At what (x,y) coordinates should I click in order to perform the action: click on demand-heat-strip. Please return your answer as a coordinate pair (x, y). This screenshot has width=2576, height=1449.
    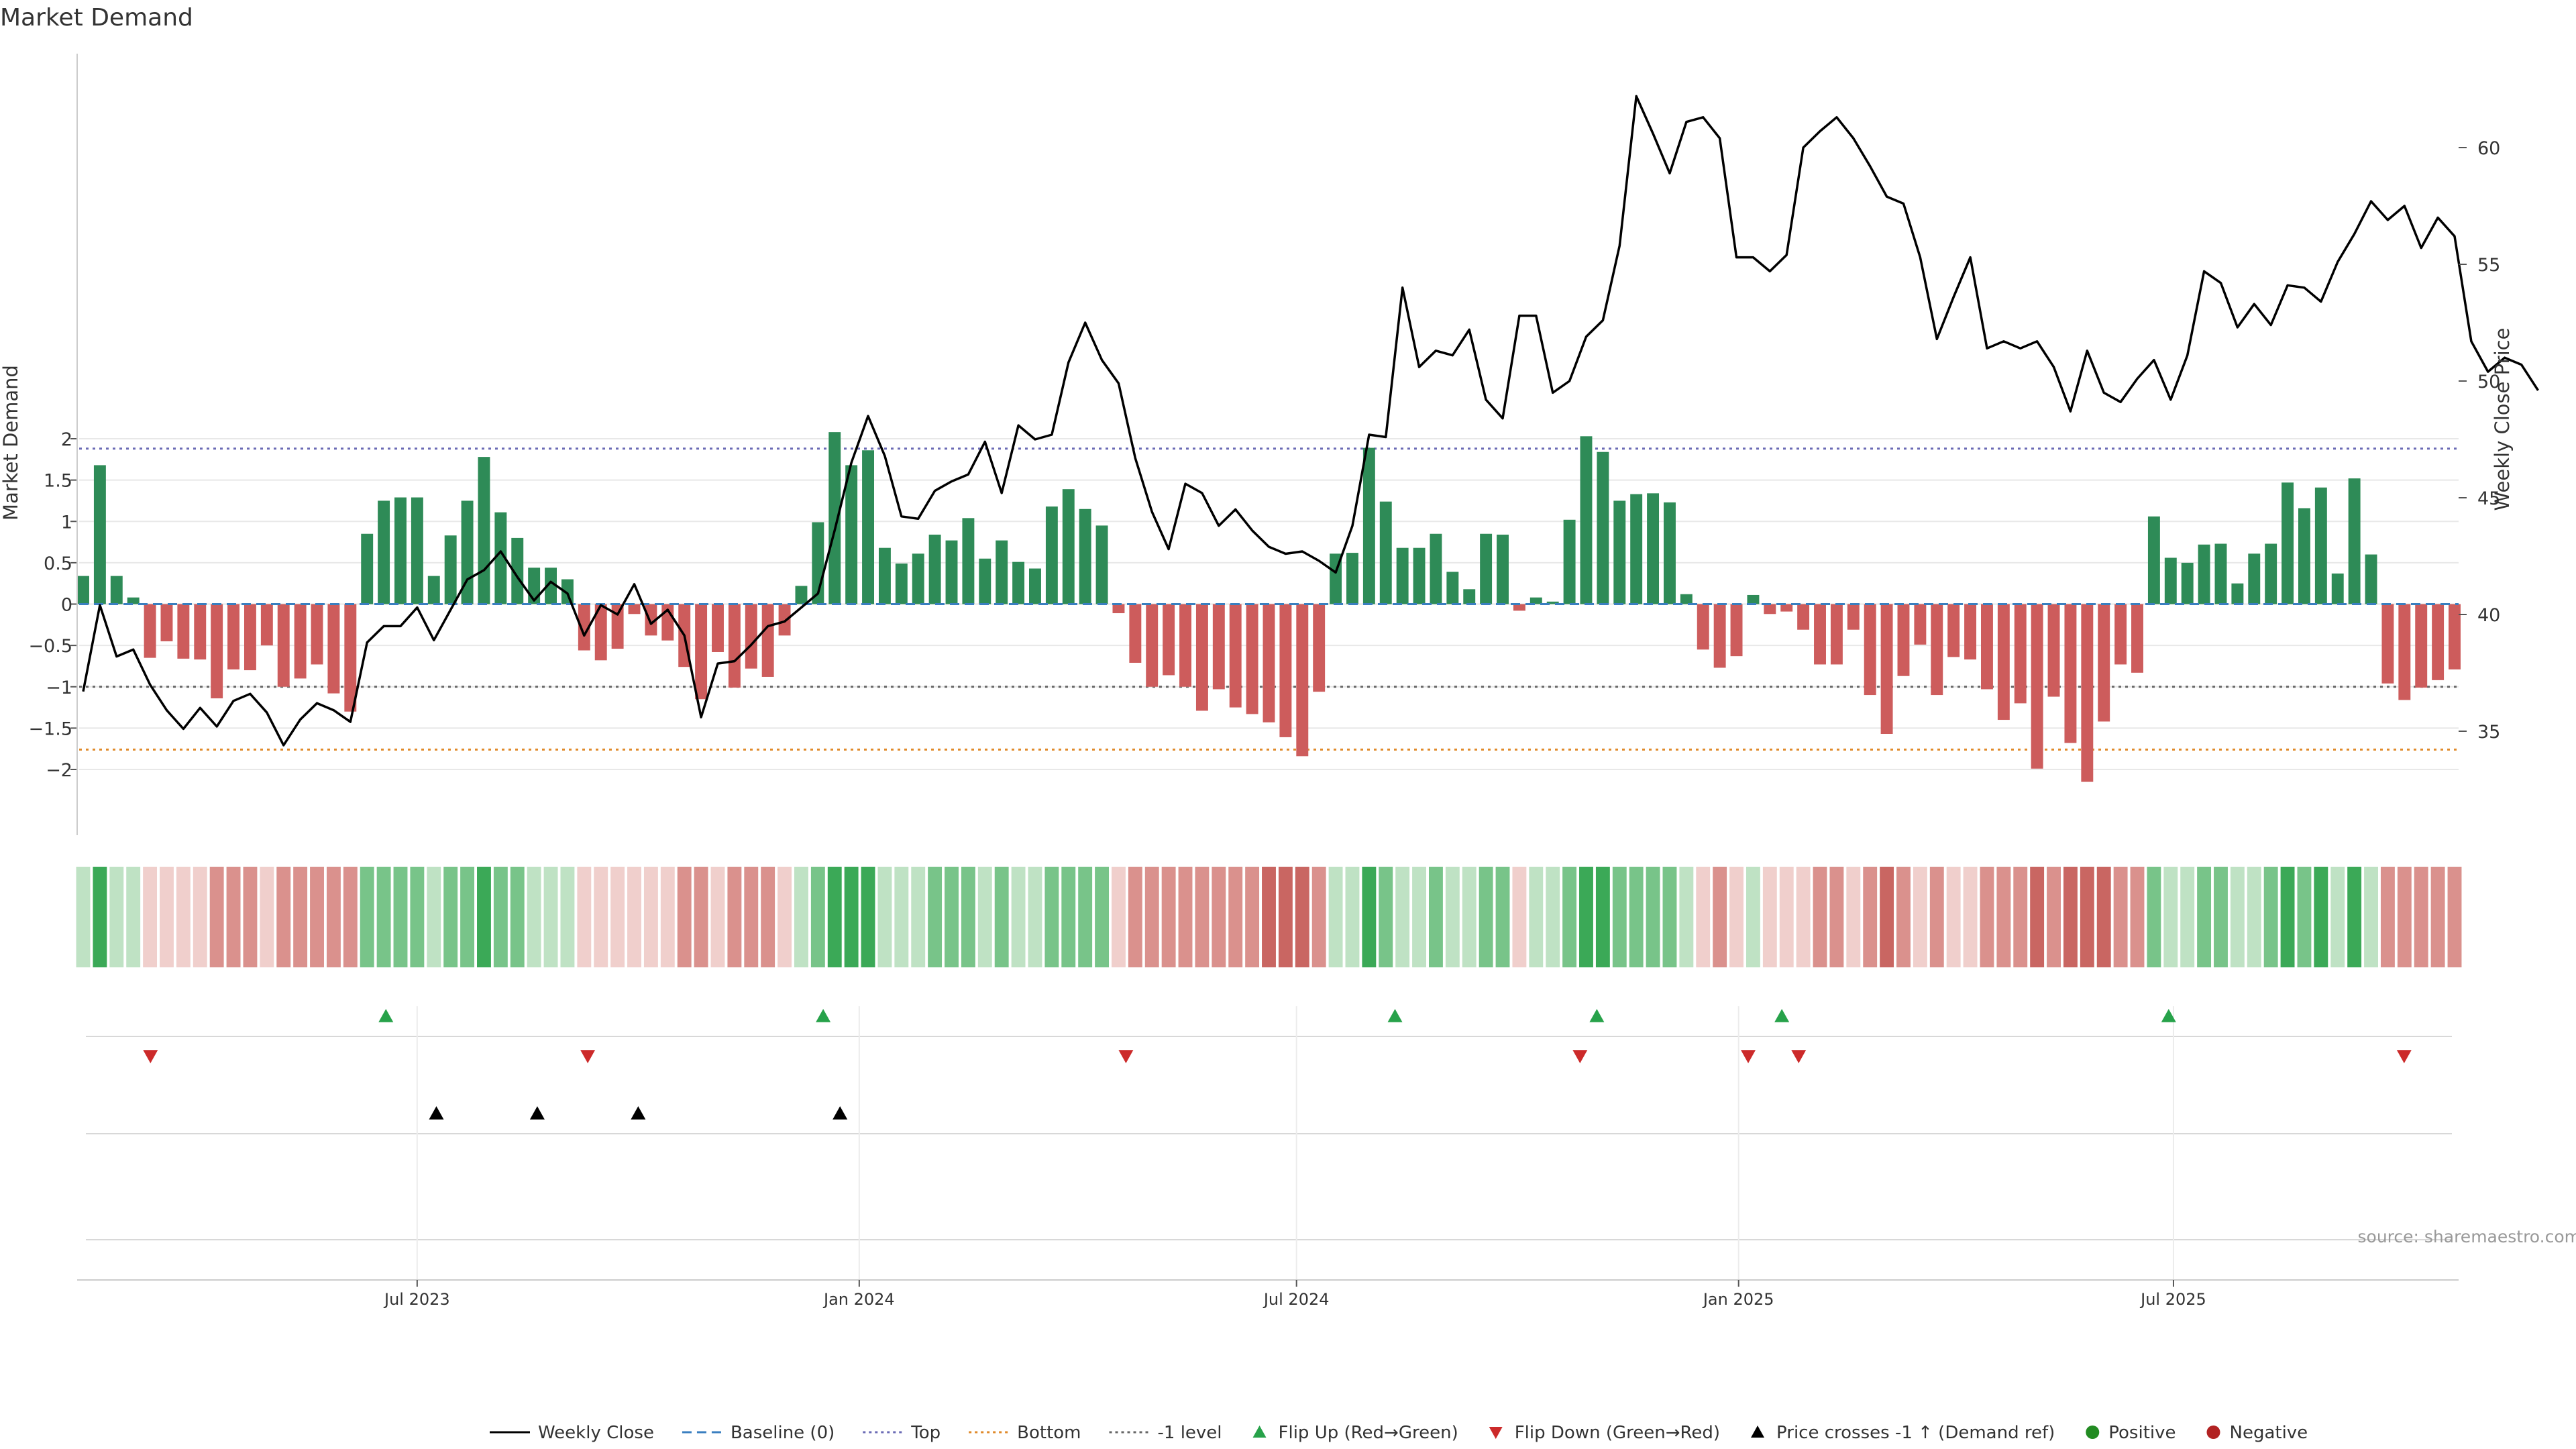
    Looking at the image, I should click on (1269, 917).